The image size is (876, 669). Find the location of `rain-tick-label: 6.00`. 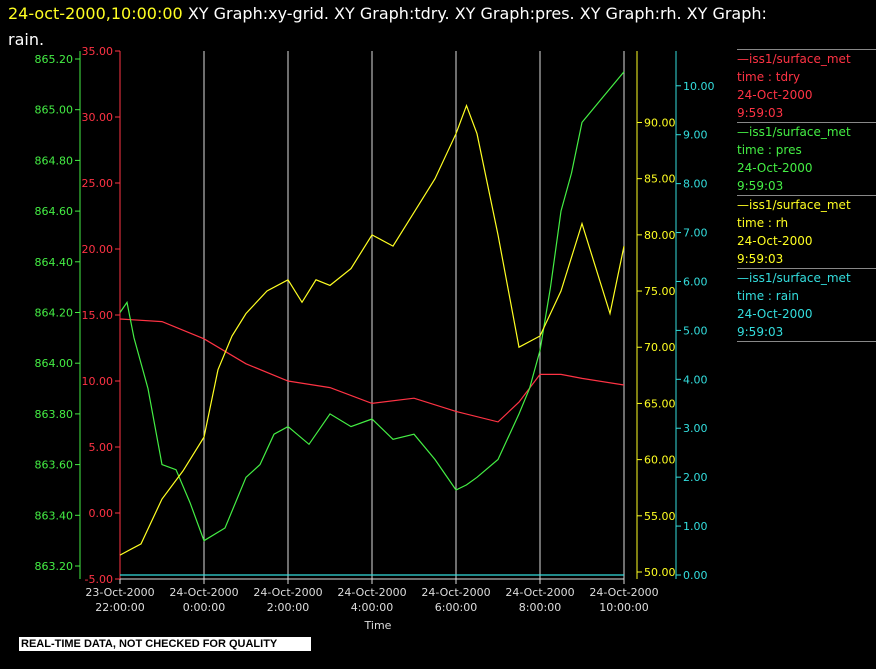

rain-tick-label: 6.00 is located at coordinates (695, 281).